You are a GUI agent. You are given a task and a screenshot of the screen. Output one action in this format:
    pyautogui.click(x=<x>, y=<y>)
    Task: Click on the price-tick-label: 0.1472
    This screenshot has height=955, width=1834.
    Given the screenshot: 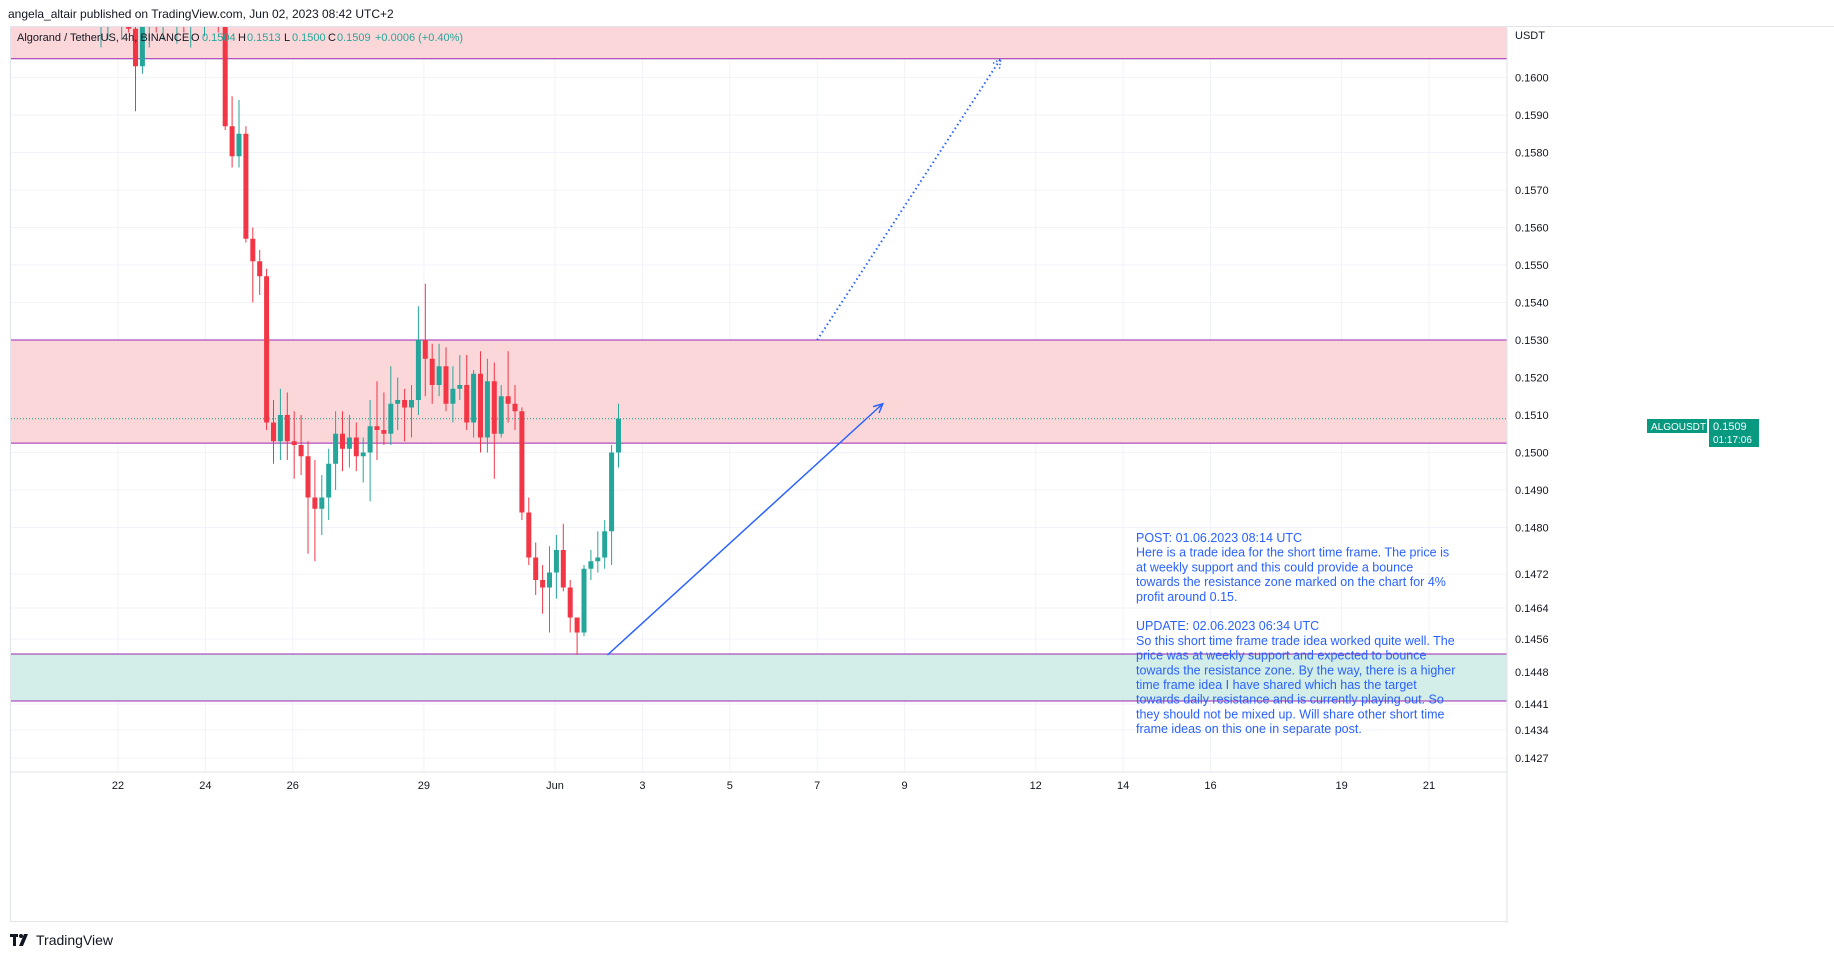 What is the action you would take?
    pyautogui.click(x=1532, y=575)
    